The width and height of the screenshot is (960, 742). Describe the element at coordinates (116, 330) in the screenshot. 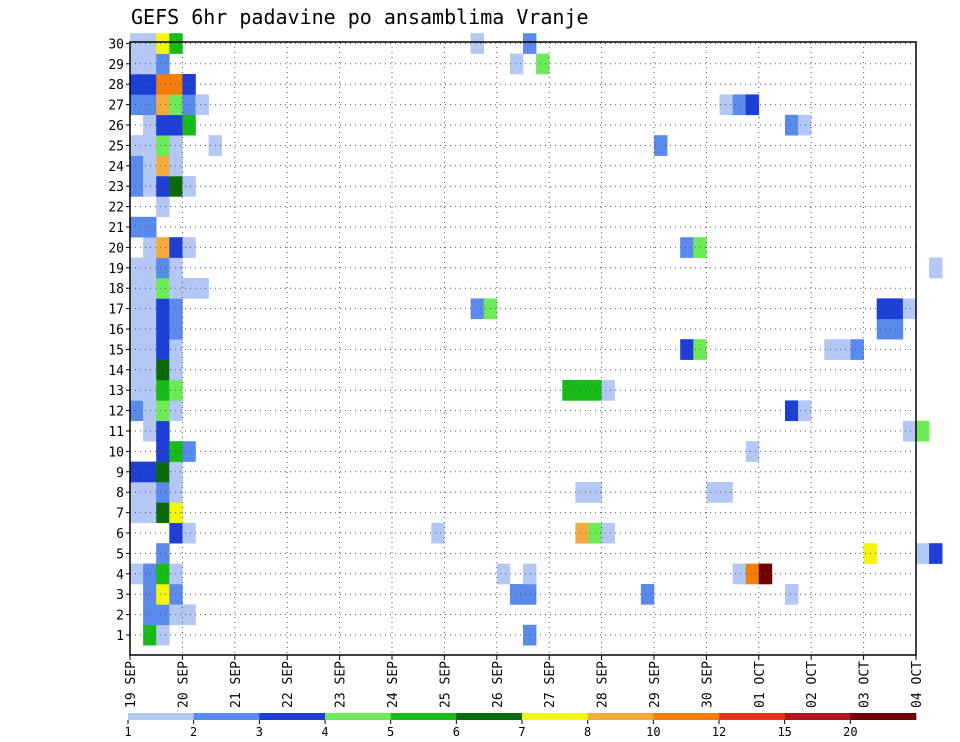

I see `y-tick-label: 16` at that location.